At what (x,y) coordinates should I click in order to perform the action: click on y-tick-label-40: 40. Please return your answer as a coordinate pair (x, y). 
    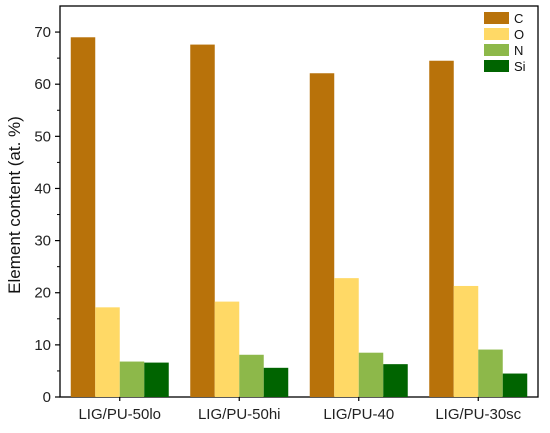
    Looking at the image, I should click on (42, 188).